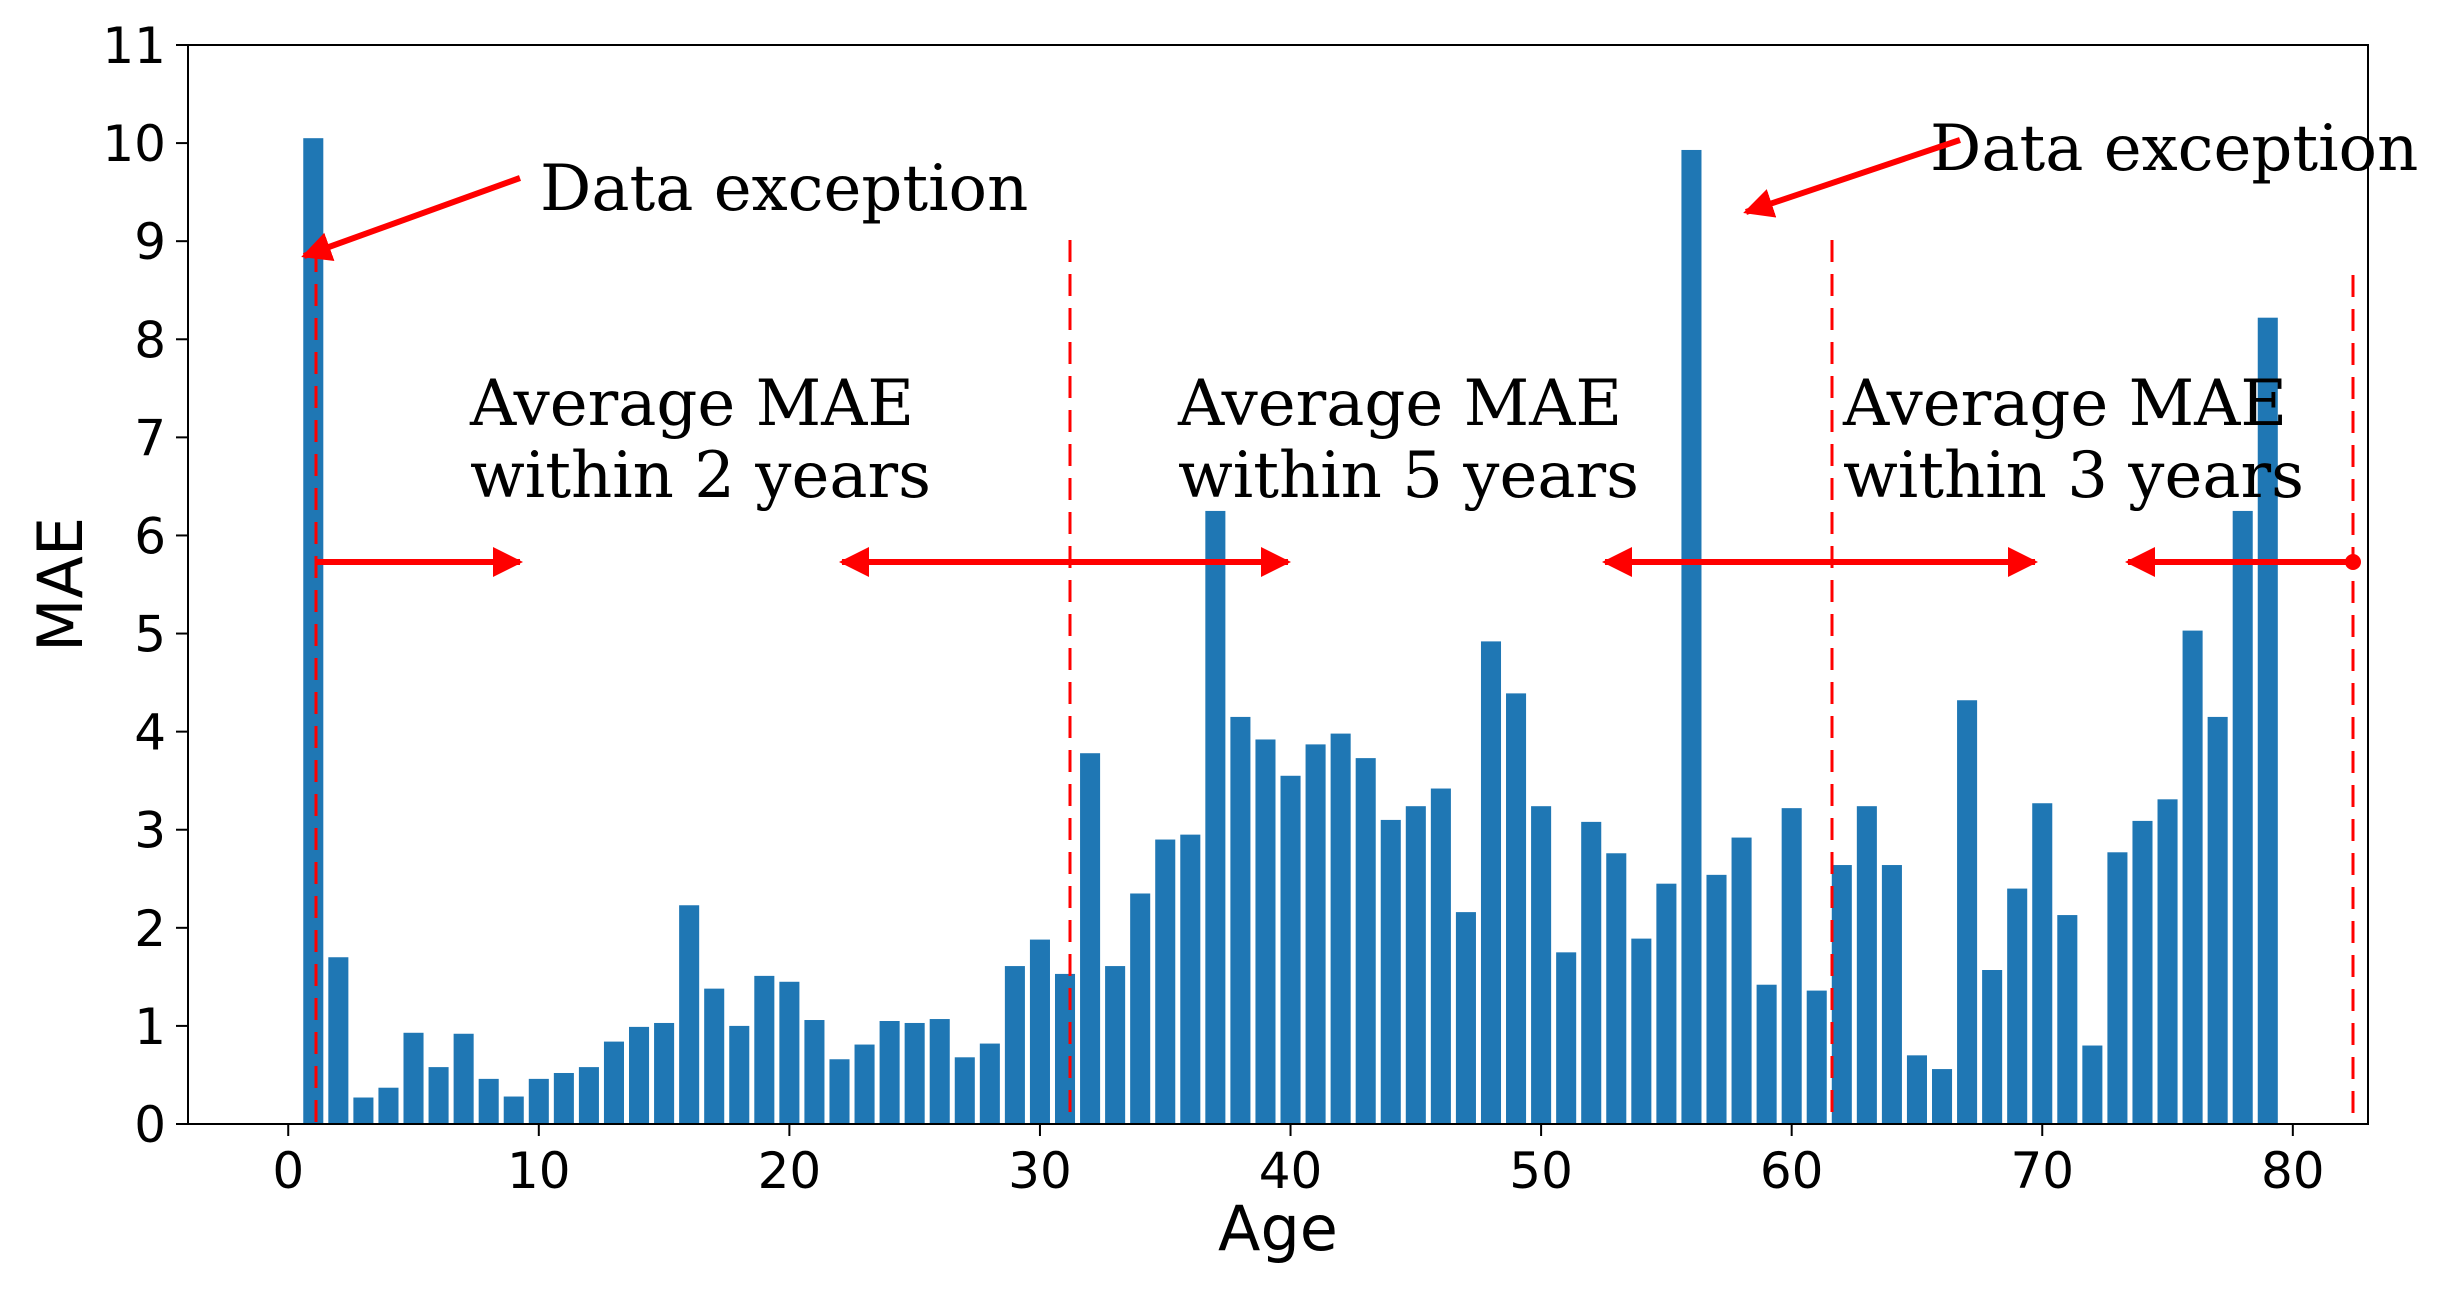 The width and height of the screenshot is (2460, 1290). I want to click on y-tick-label-6: 6, so click(150, 536).